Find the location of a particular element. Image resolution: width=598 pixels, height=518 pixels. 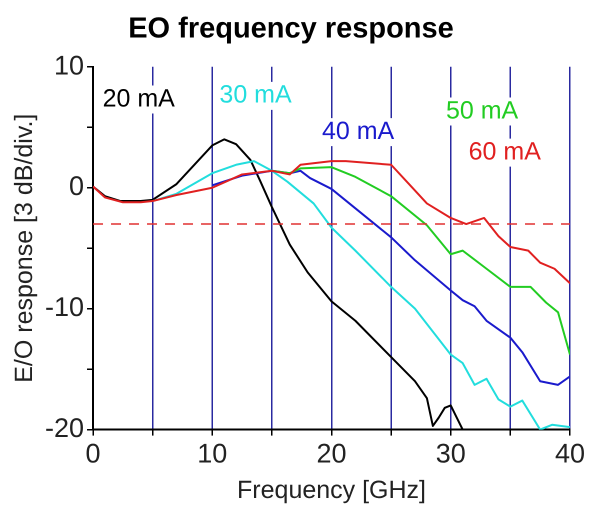

text: 30 mA is located at coordinates (255, 94).